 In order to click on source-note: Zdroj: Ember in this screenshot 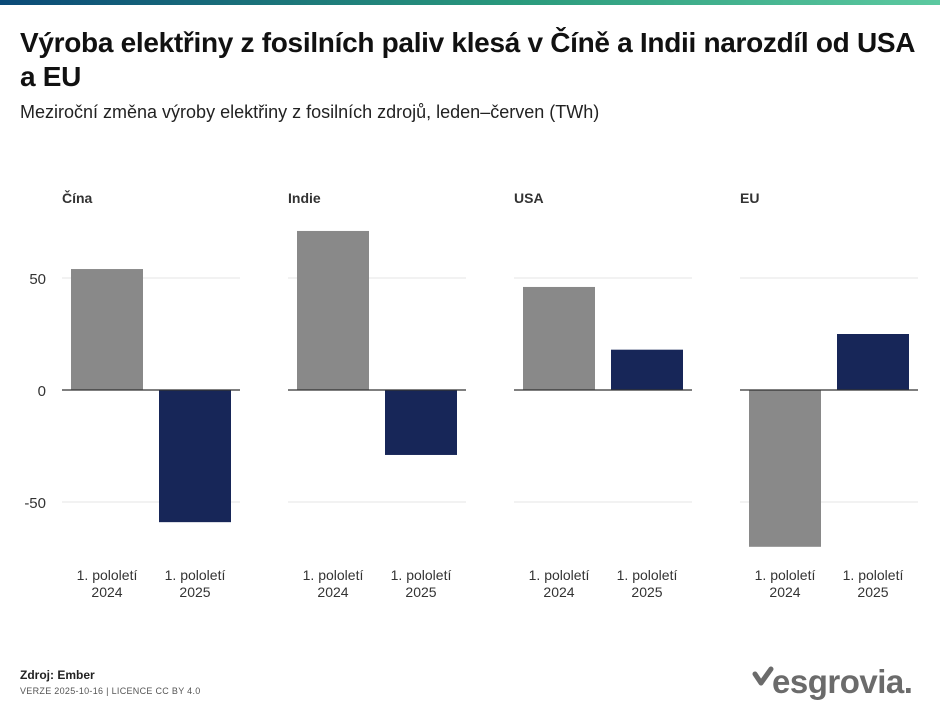, I will do `click(57, 675)`.